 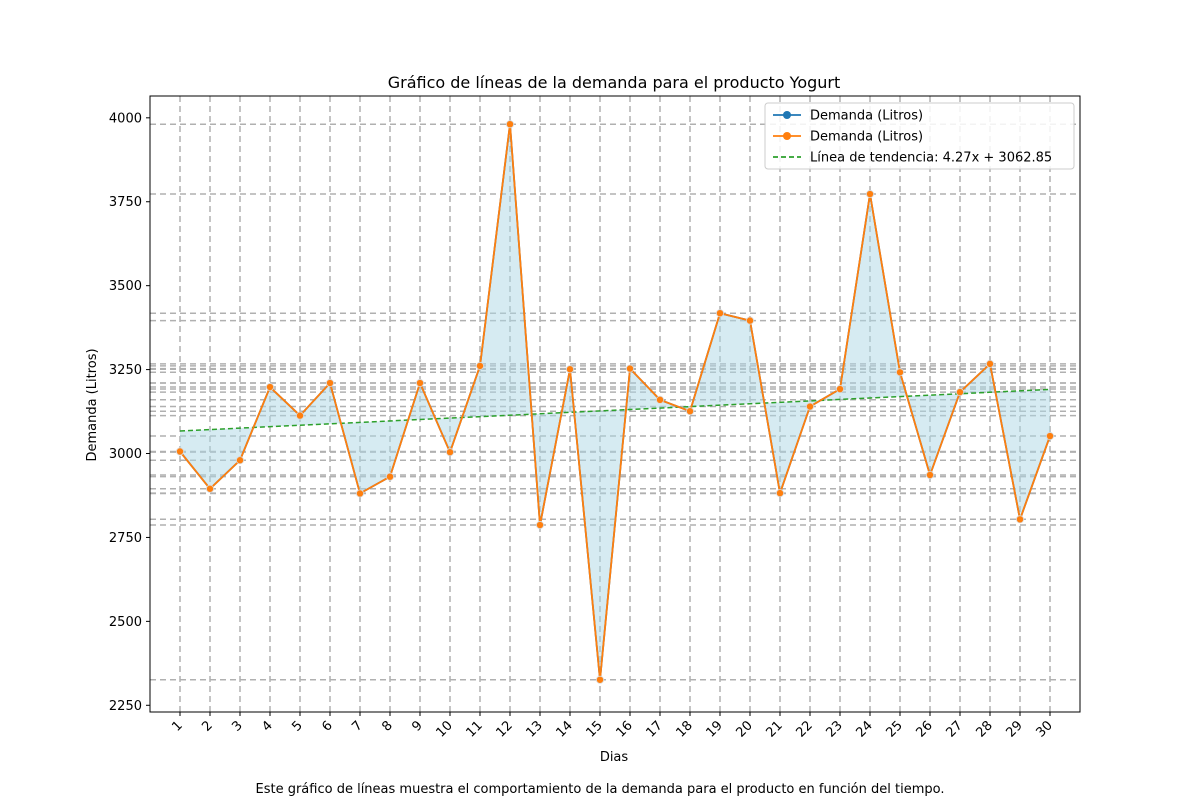 I want to click on x-tick-label: 24, so click(x=865, y=729).